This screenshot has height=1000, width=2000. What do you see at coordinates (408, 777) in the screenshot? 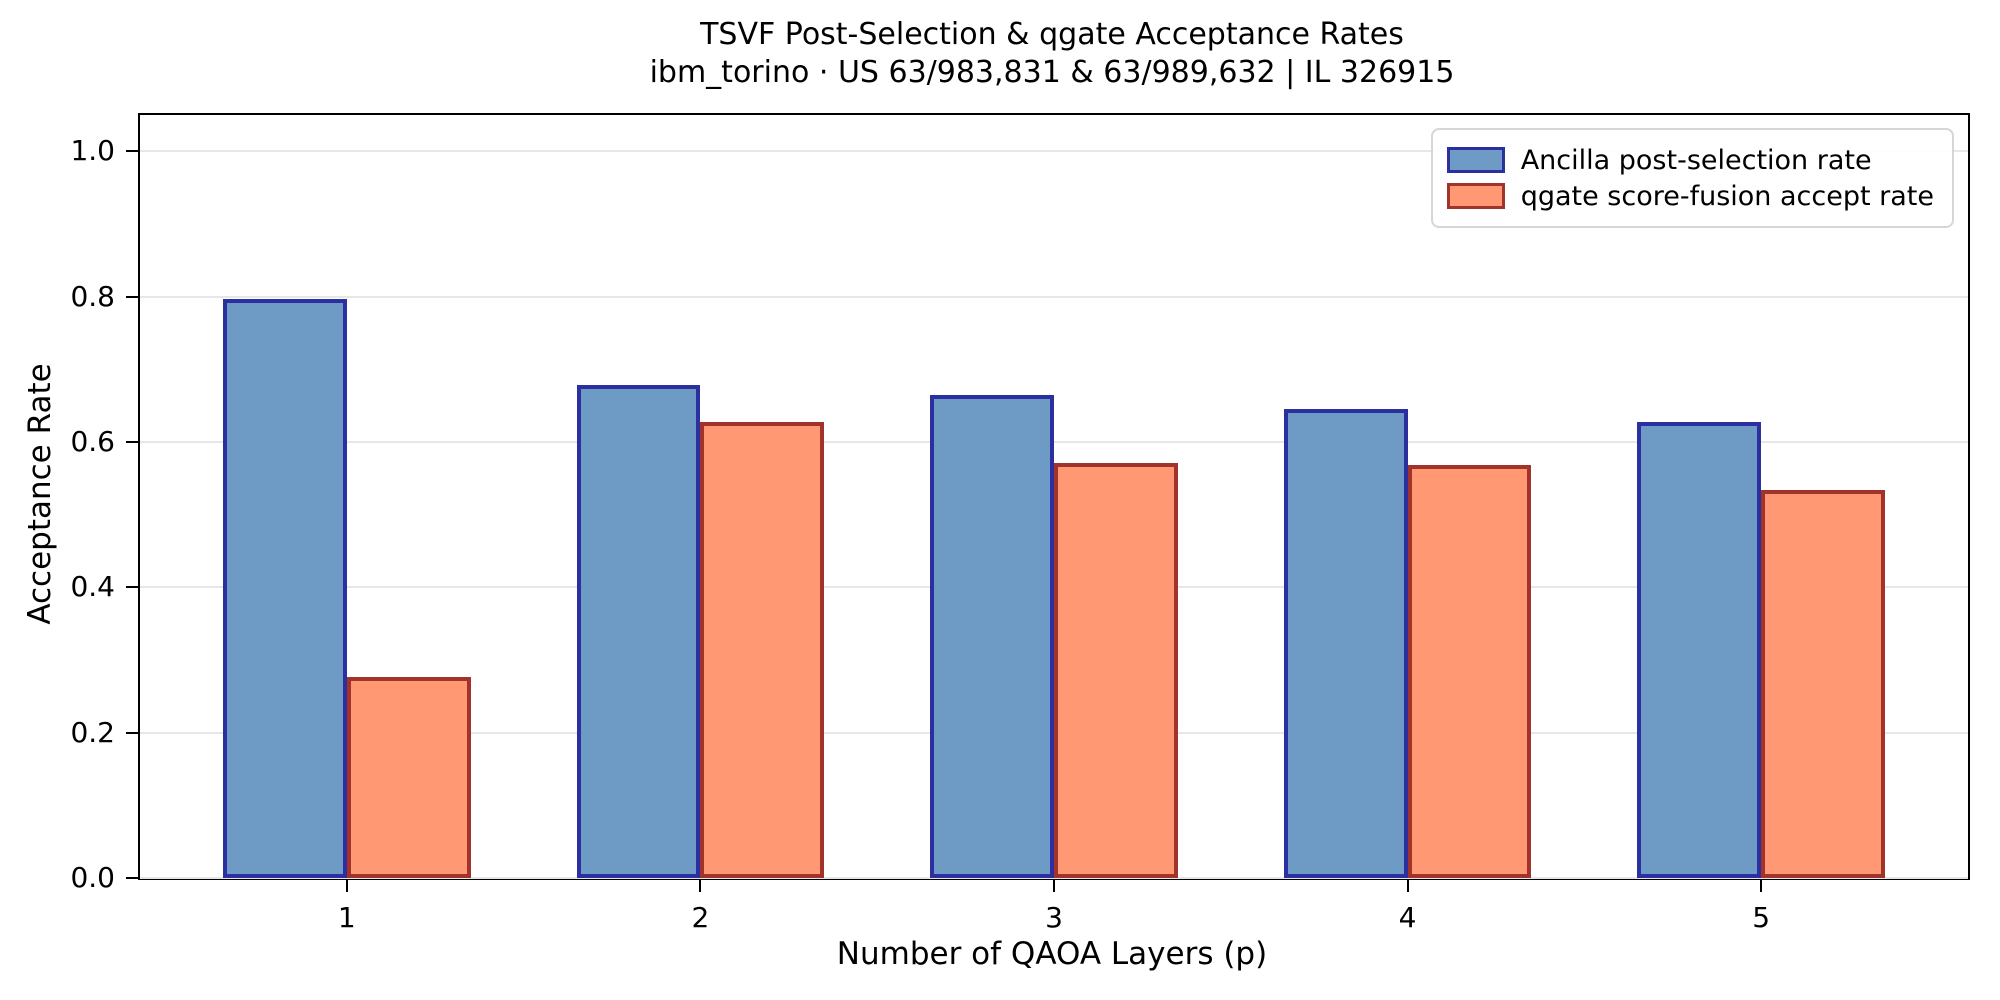
I see `bar-qgate-p1` at bounding box center [408, 777].